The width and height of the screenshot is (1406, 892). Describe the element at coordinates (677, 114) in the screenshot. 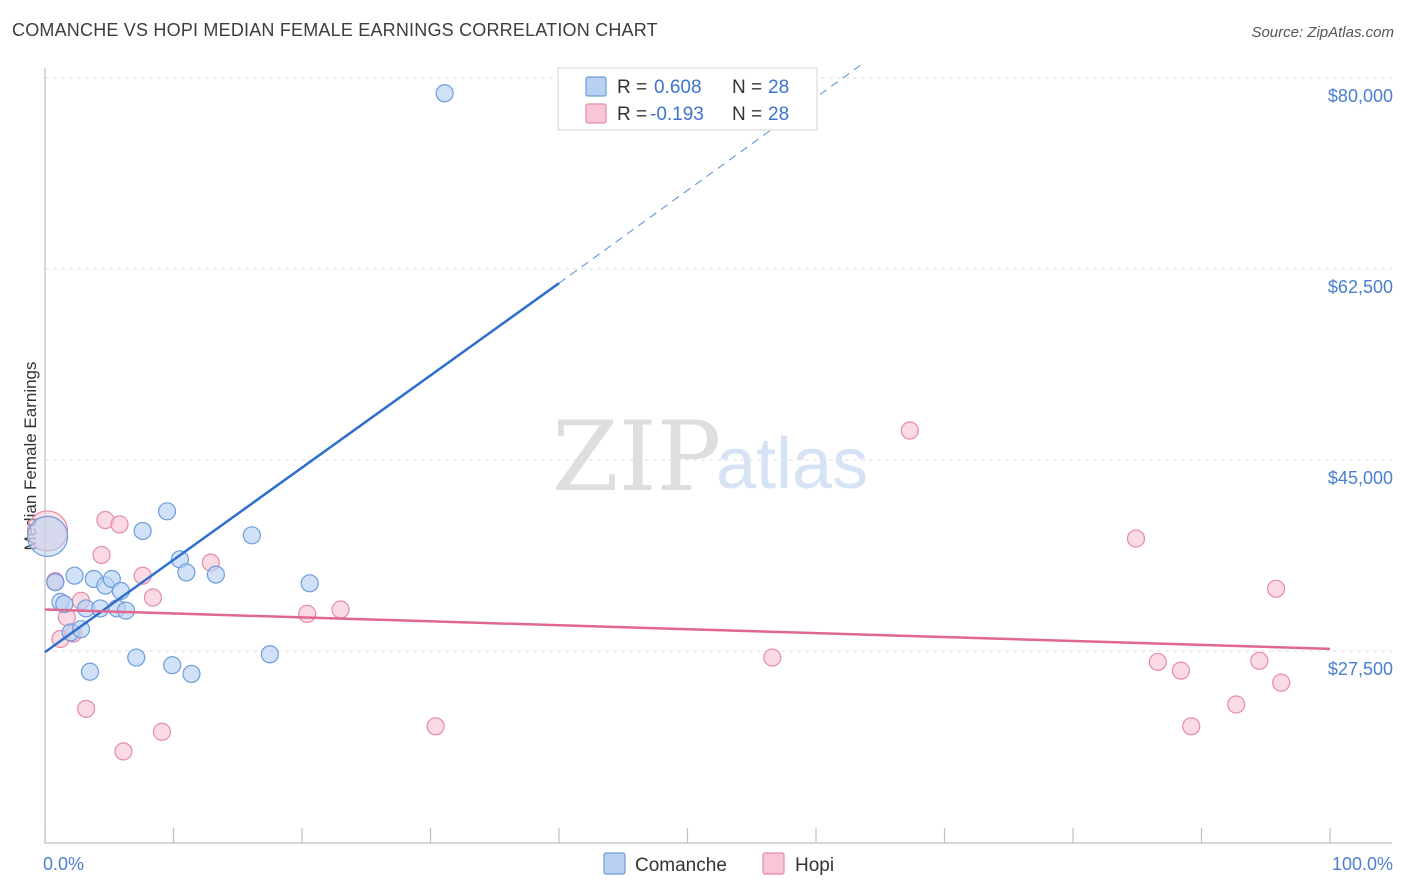

I see `legend-r-value-hopi: -0.193` at that location.